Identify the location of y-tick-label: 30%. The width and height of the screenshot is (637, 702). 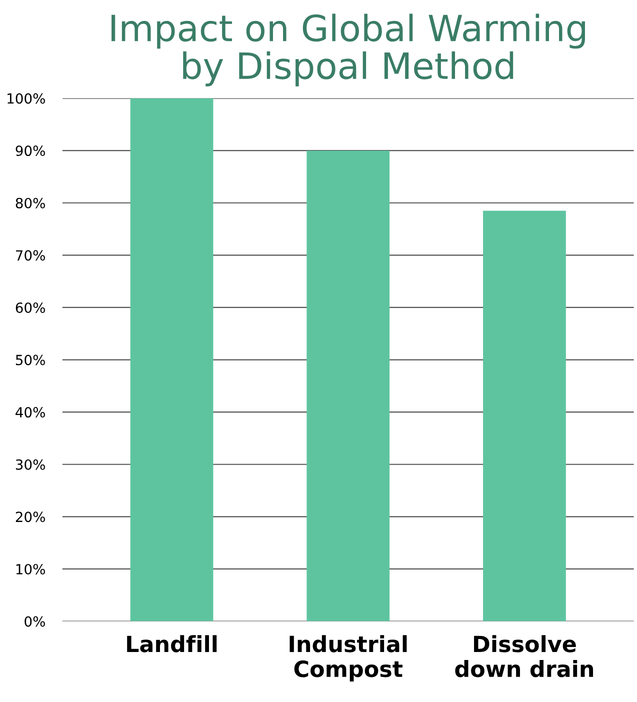
(30, 464).